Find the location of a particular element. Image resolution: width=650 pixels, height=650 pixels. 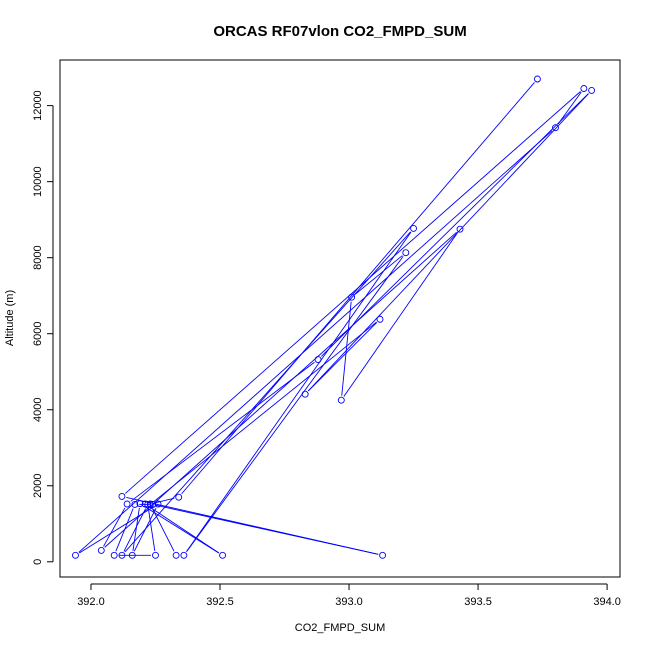

x-tick-label: 392.0 is located at coordinates (91, 602).